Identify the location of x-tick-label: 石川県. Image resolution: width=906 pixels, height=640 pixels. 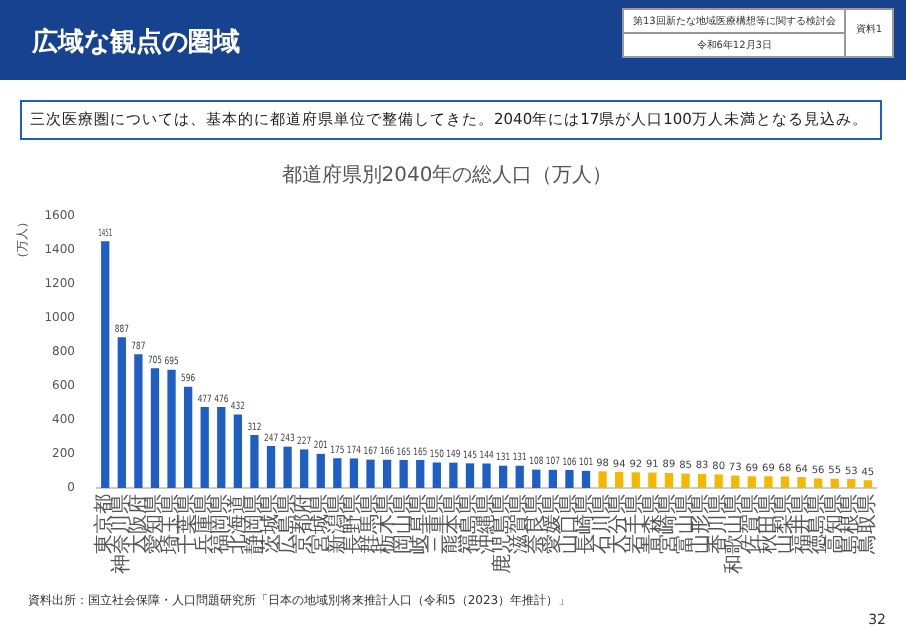
(601, 524).